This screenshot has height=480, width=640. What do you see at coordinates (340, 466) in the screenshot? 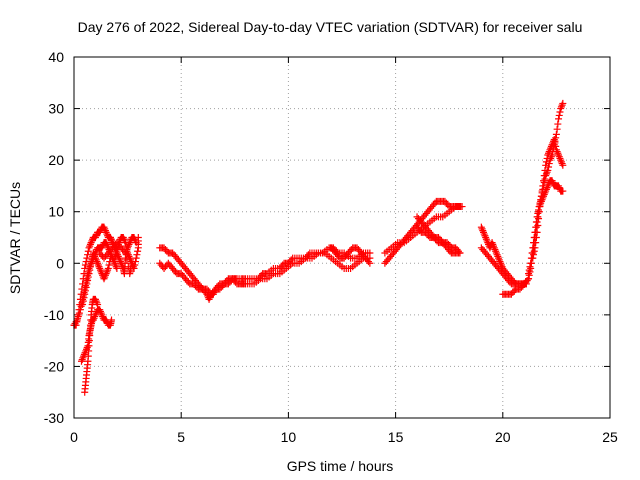
I see `x-axis-label: GPS time / hours` at bounding box center [340, 466].